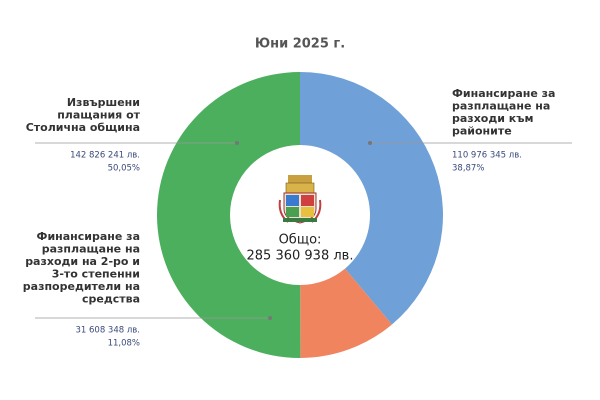 The image size is (600, 400). I want to click on segment-label: плащания от, so click(98, 115).